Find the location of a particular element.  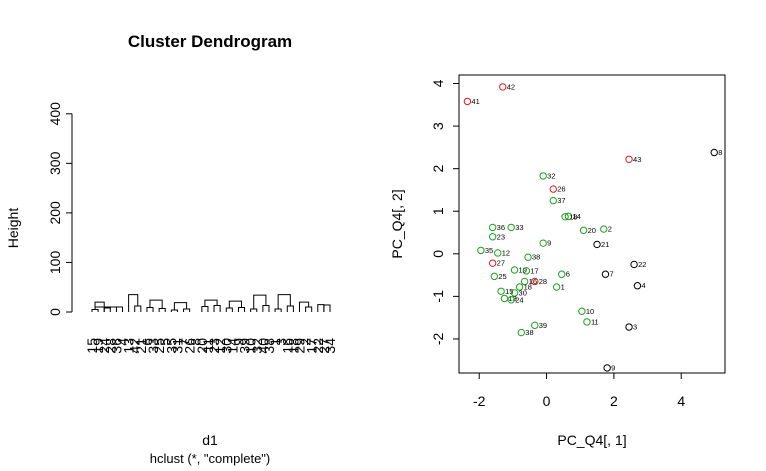

leaf-label: 24 is located at coordinates (104, 346).